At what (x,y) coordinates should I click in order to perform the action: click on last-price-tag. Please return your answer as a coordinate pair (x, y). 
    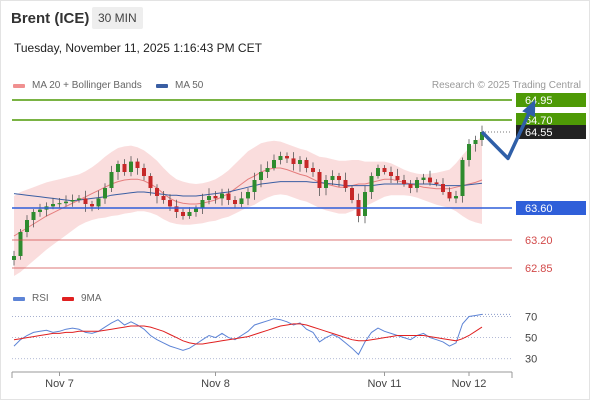
    Looking at the image, I should click on (551, 132).